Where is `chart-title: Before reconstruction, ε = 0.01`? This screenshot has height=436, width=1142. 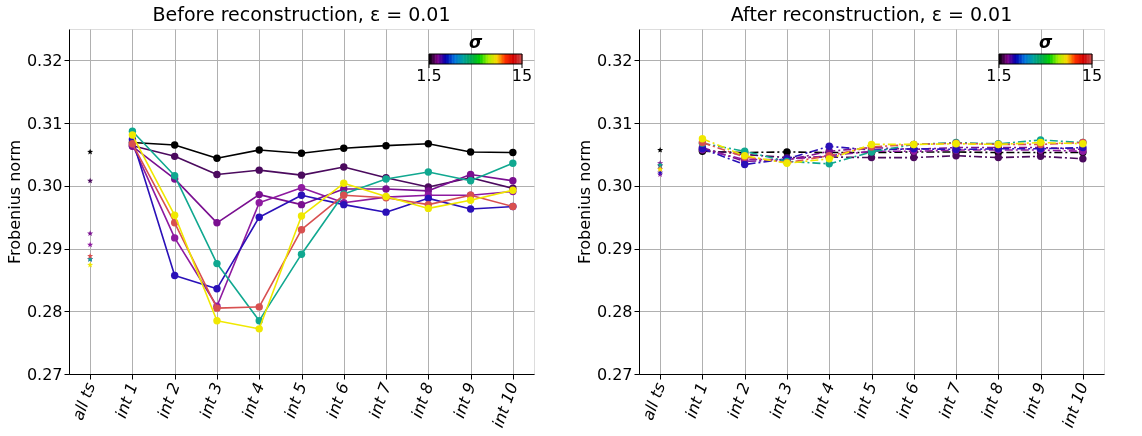
chart-title: Before reconstruction, ε = 0.01 is located at coordinates (301, 14).